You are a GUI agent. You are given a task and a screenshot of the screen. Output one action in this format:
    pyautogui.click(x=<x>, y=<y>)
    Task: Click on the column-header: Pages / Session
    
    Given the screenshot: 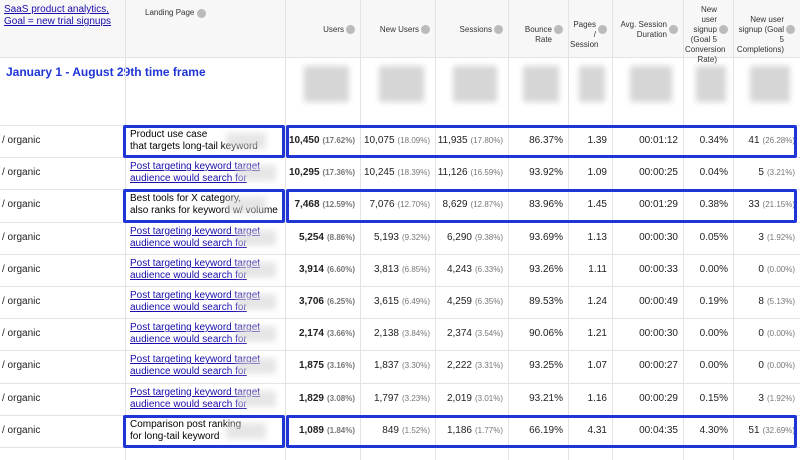 What is the action you would take?
    pyautogui.click(x=584, y=35)
    